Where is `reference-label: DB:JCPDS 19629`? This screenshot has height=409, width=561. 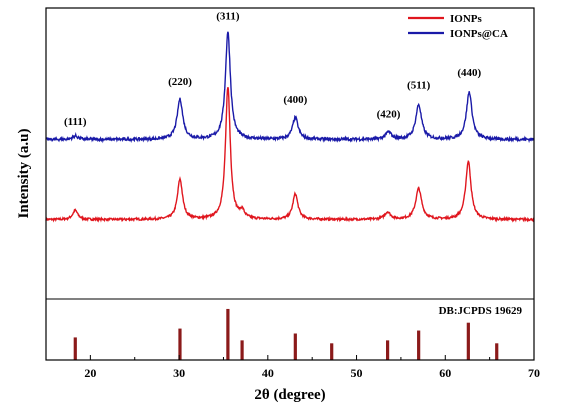
reference-label: DB:JCPDS 19629 is located at coordinates (481, 311).